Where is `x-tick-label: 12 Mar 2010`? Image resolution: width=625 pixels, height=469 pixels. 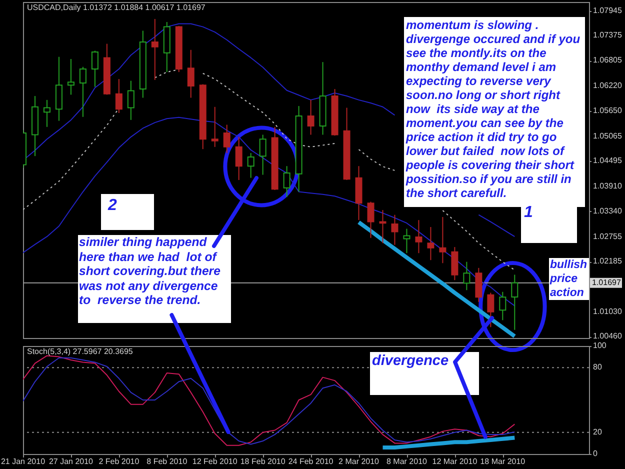 x-tick-label: 12 Mar 2010 is located at coordinates (455, 461).